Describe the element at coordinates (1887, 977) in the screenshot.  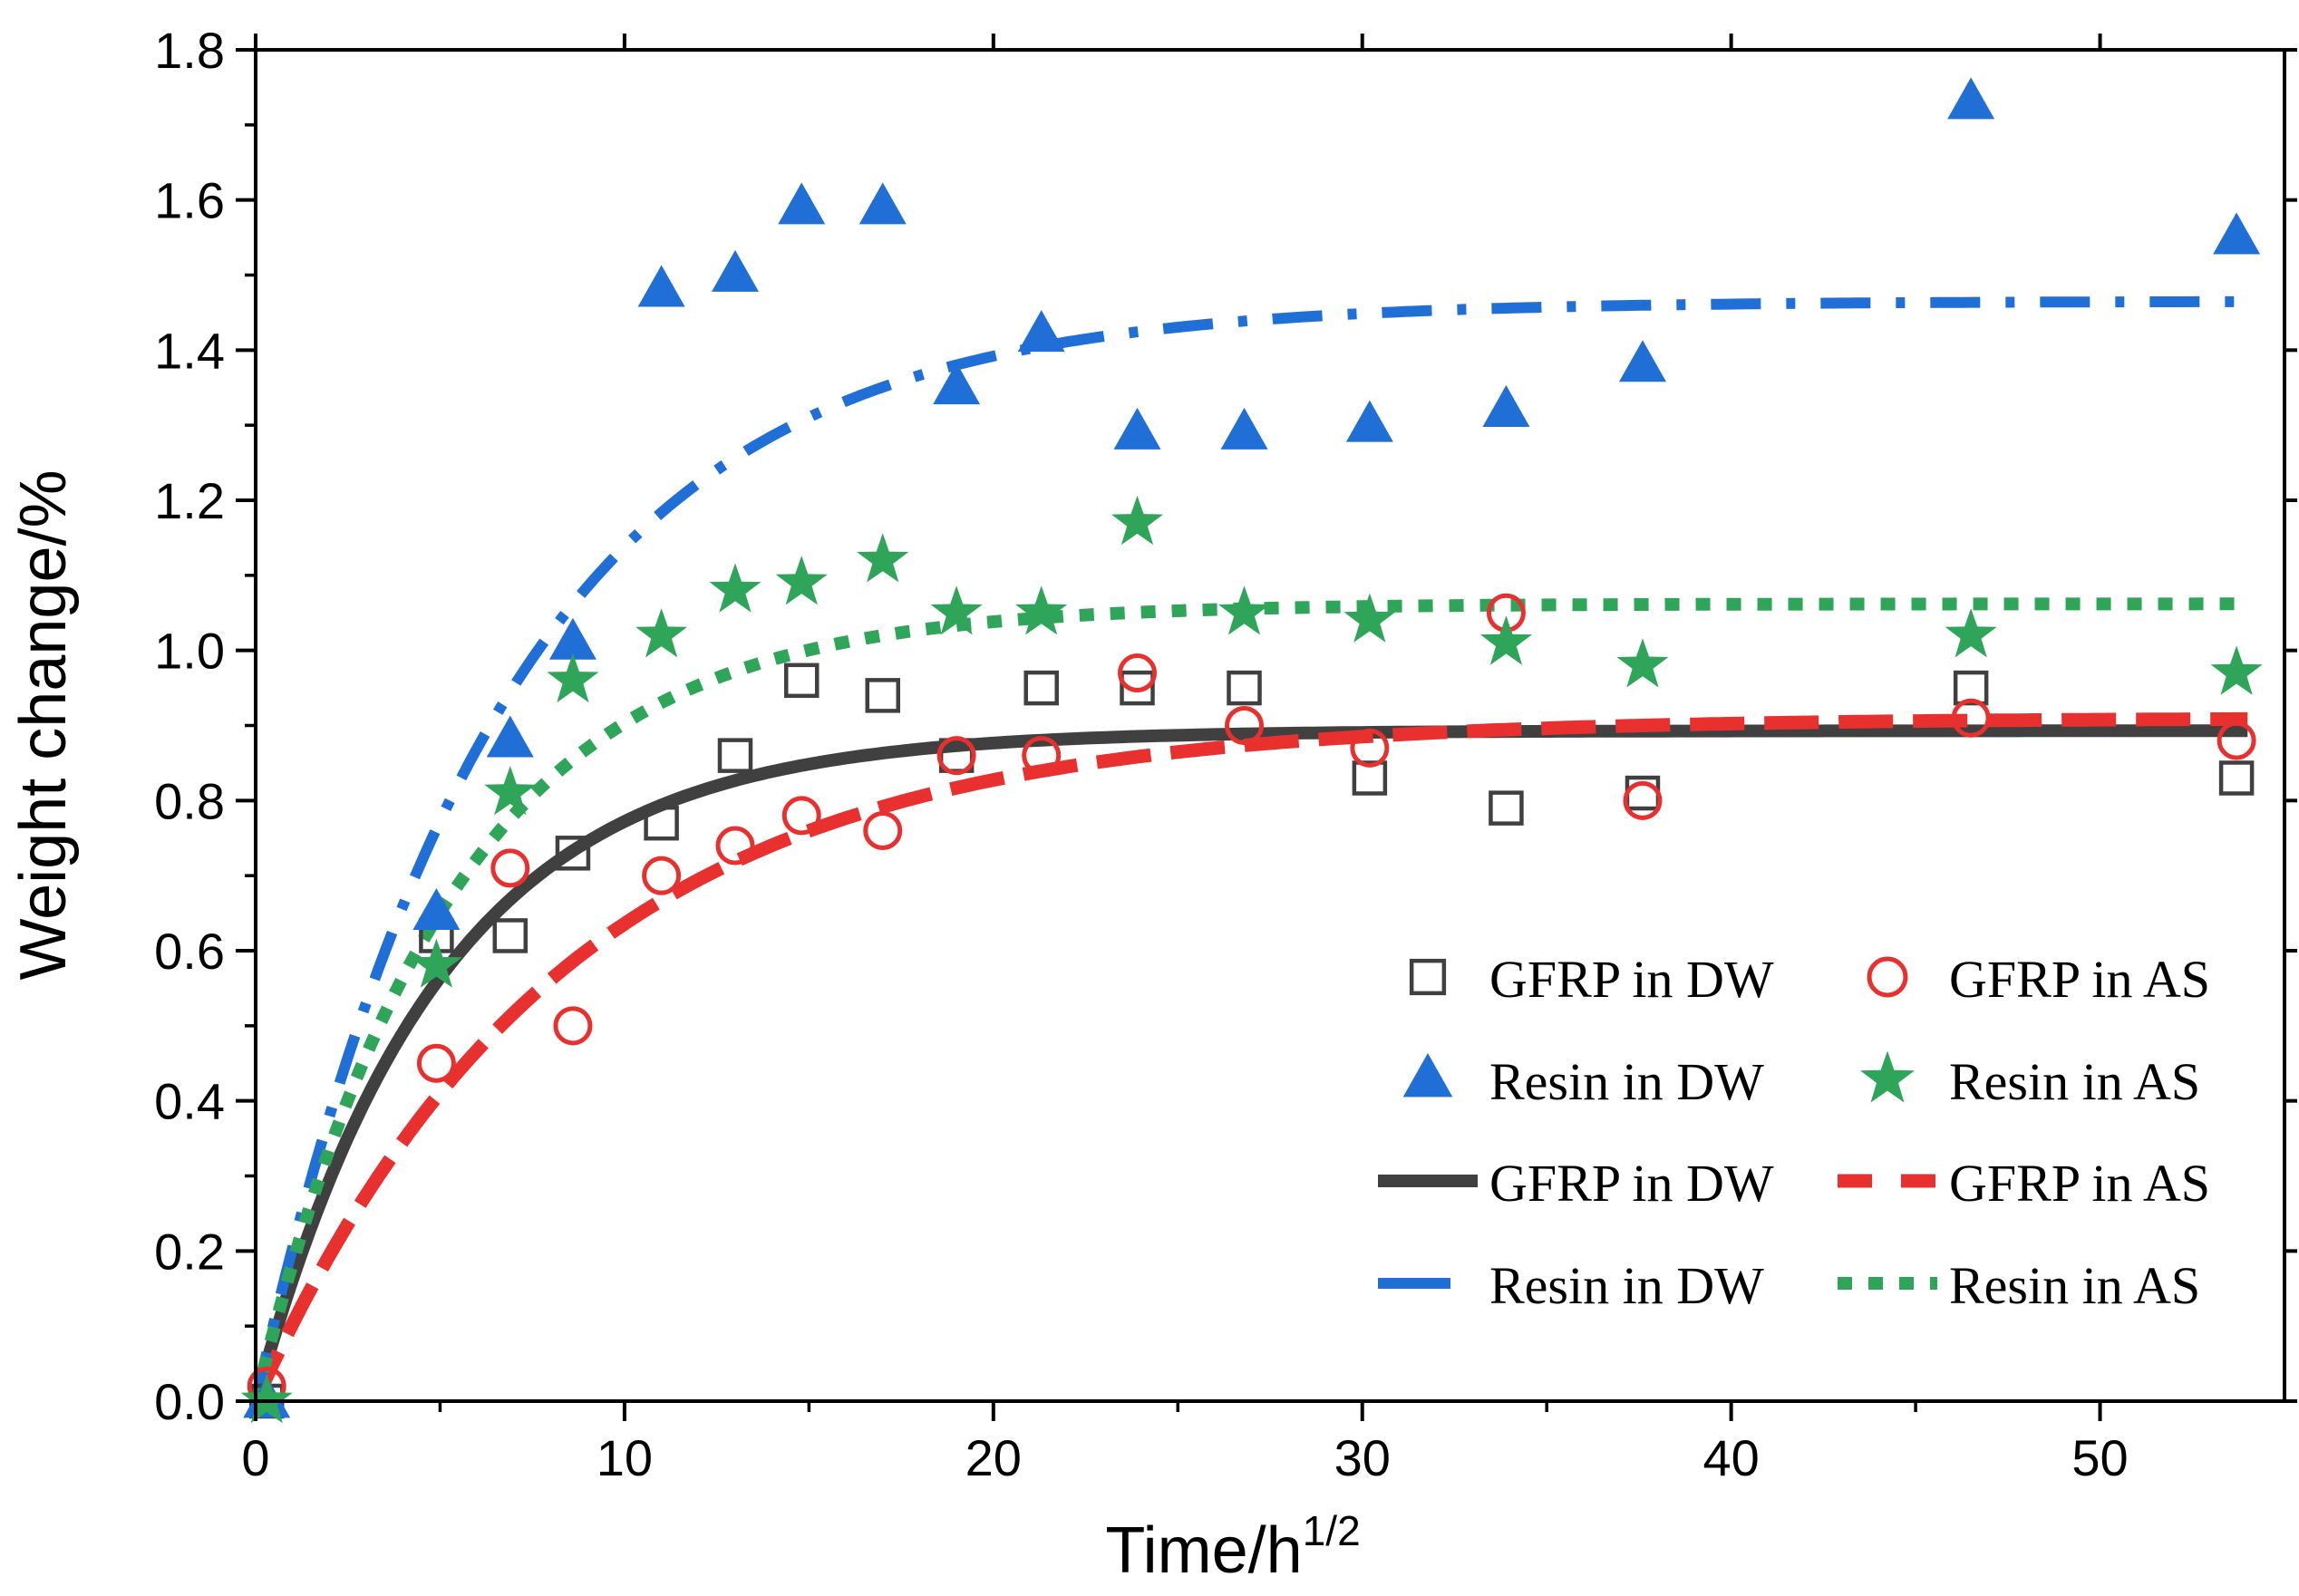
I see `legend-scatter-gfrp-in-as-marker` at that location.